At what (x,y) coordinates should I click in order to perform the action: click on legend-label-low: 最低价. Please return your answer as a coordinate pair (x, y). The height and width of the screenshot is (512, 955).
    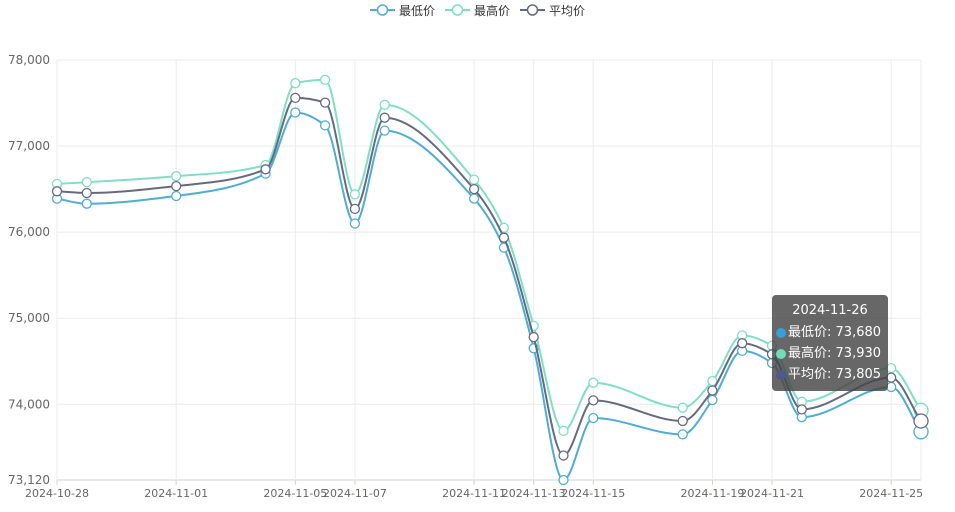
    Looking at the image, I should click on (416, 10).